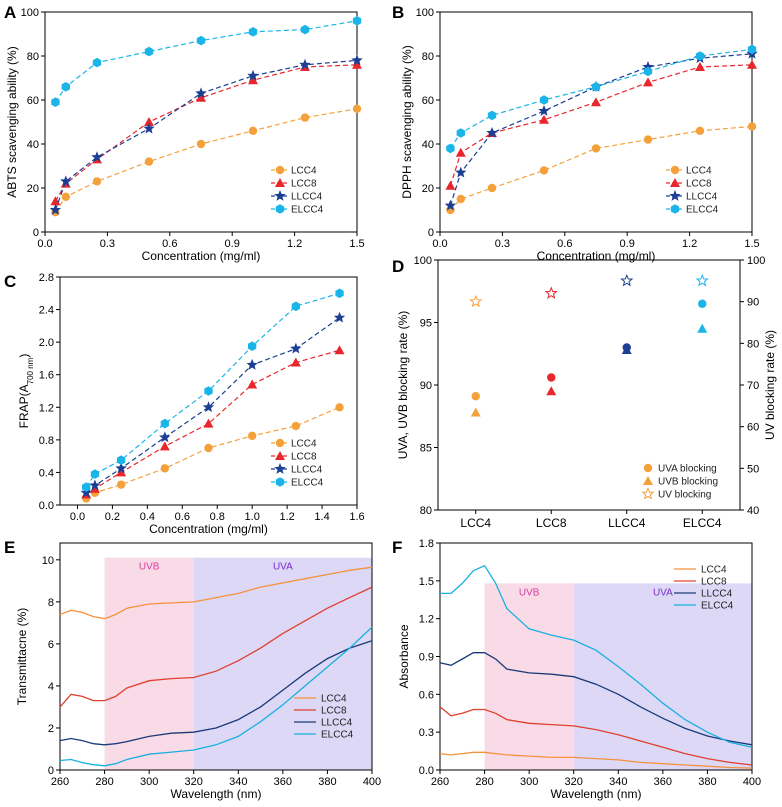 This screenshot has width=782, height=807. Describe the element at coordinates (398, 12) in the screenshot. I see `panel-letter: B` at that location.